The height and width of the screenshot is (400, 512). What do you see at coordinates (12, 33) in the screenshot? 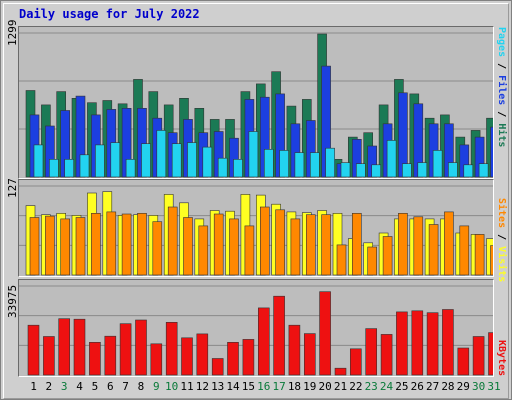
I see `requests-ymax-label: 1299` at bounding box center [12, 33].